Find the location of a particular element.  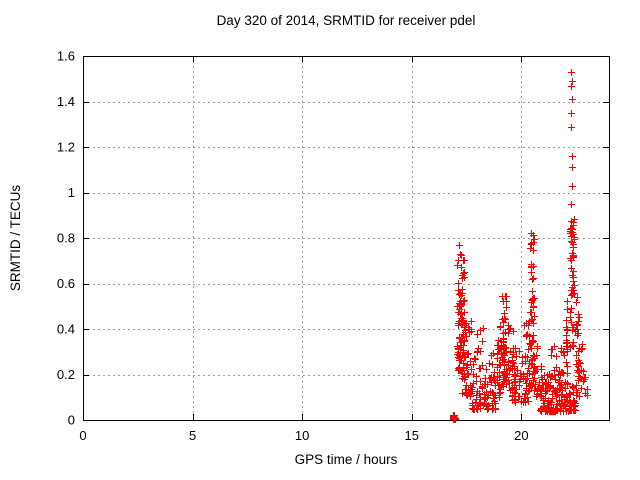

x-axis-label: GPS time / hours is located at coordinates (346, 459).